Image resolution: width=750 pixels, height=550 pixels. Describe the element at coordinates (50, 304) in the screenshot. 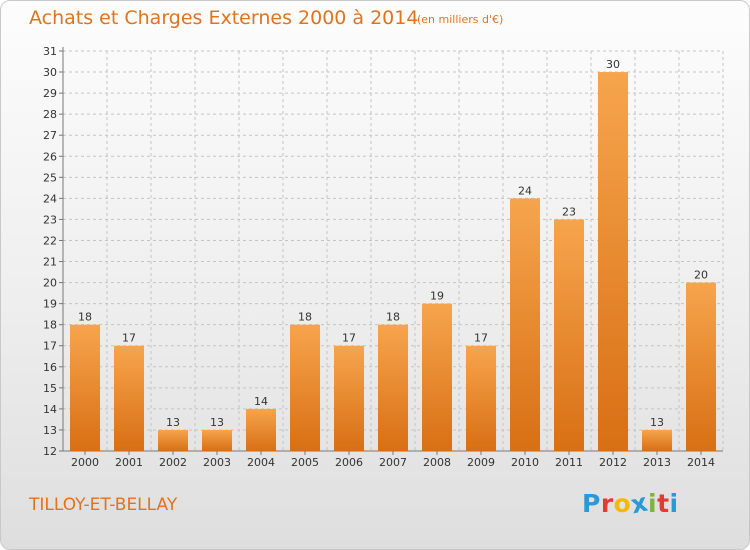

I see `y-tick-label: 19` at that location.